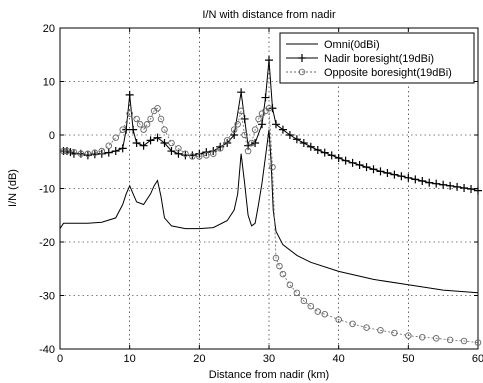 This screenshot has width=483, height=383. I want to click on x-tick-label: 0, so click(60, 359).